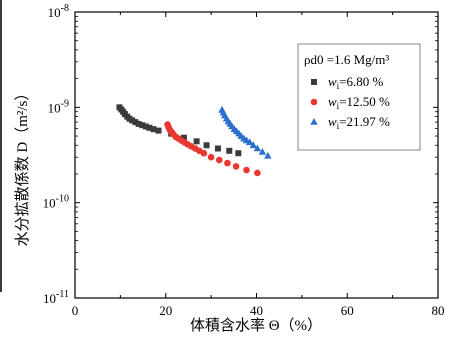  I want to click on y-tick-label: 10⁻⁸, so click(58, 11).